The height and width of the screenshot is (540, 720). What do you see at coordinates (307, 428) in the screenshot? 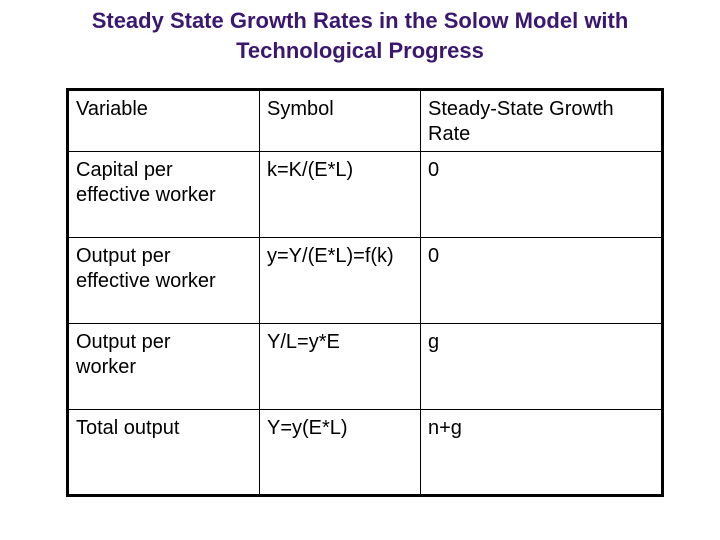
I see `cell-text: Y=y(E*L)` at bounding box center [307, 428].